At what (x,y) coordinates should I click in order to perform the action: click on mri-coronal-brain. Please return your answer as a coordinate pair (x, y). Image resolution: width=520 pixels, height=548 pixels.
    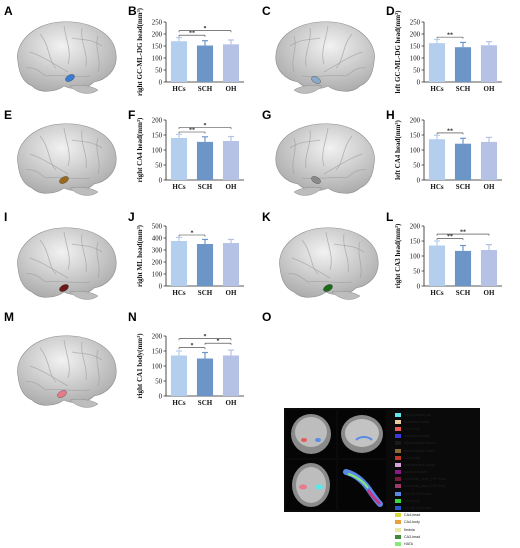
    Looking at the image, I should click on (311, 432).